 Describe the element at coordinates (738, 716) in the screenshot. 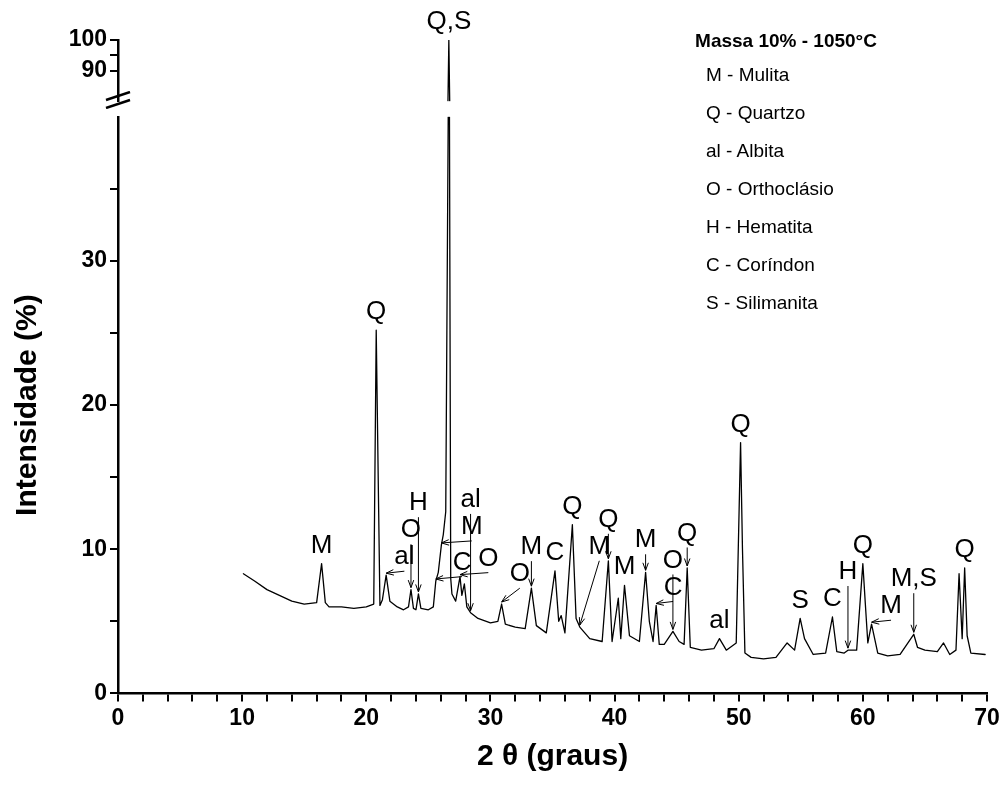

I see `x-tick-label: 50` at that location.